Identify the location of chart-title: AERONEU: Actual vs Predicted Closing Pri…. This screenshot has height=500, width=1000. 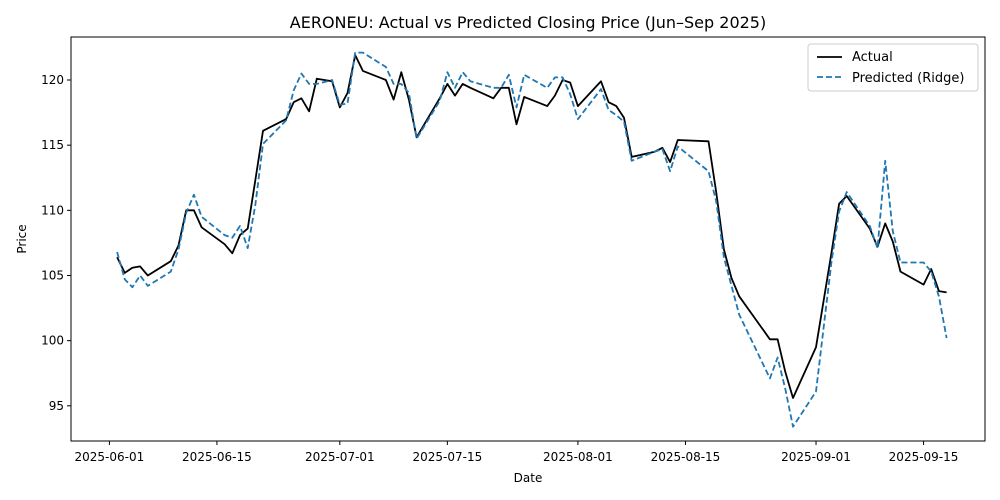
(528, 22).